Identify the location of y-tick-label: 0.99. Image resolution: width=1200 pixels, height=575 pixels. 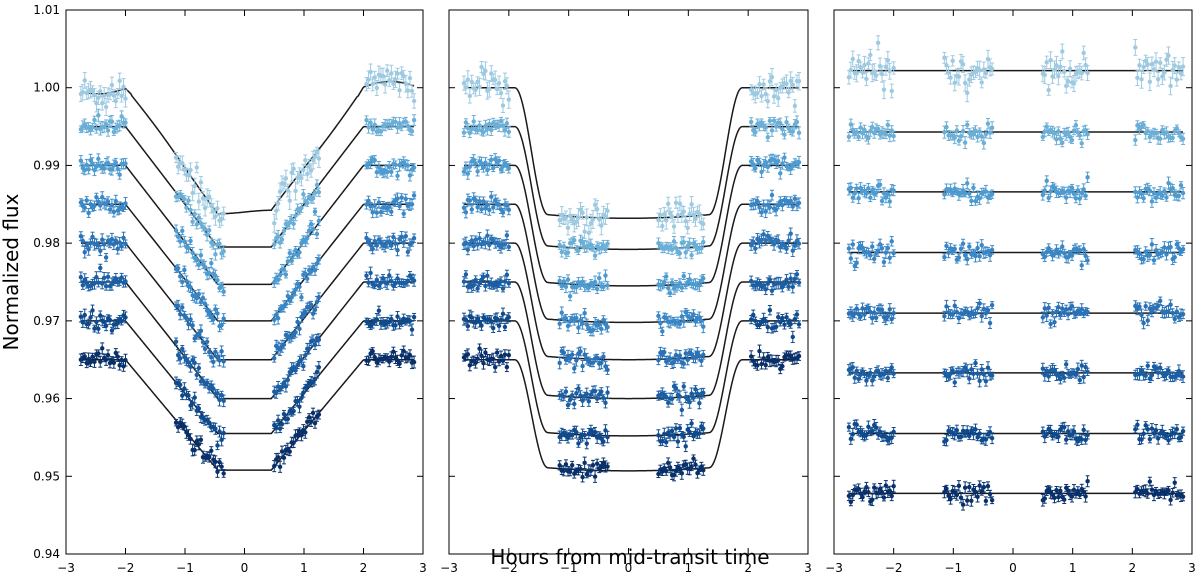
(46, 165).